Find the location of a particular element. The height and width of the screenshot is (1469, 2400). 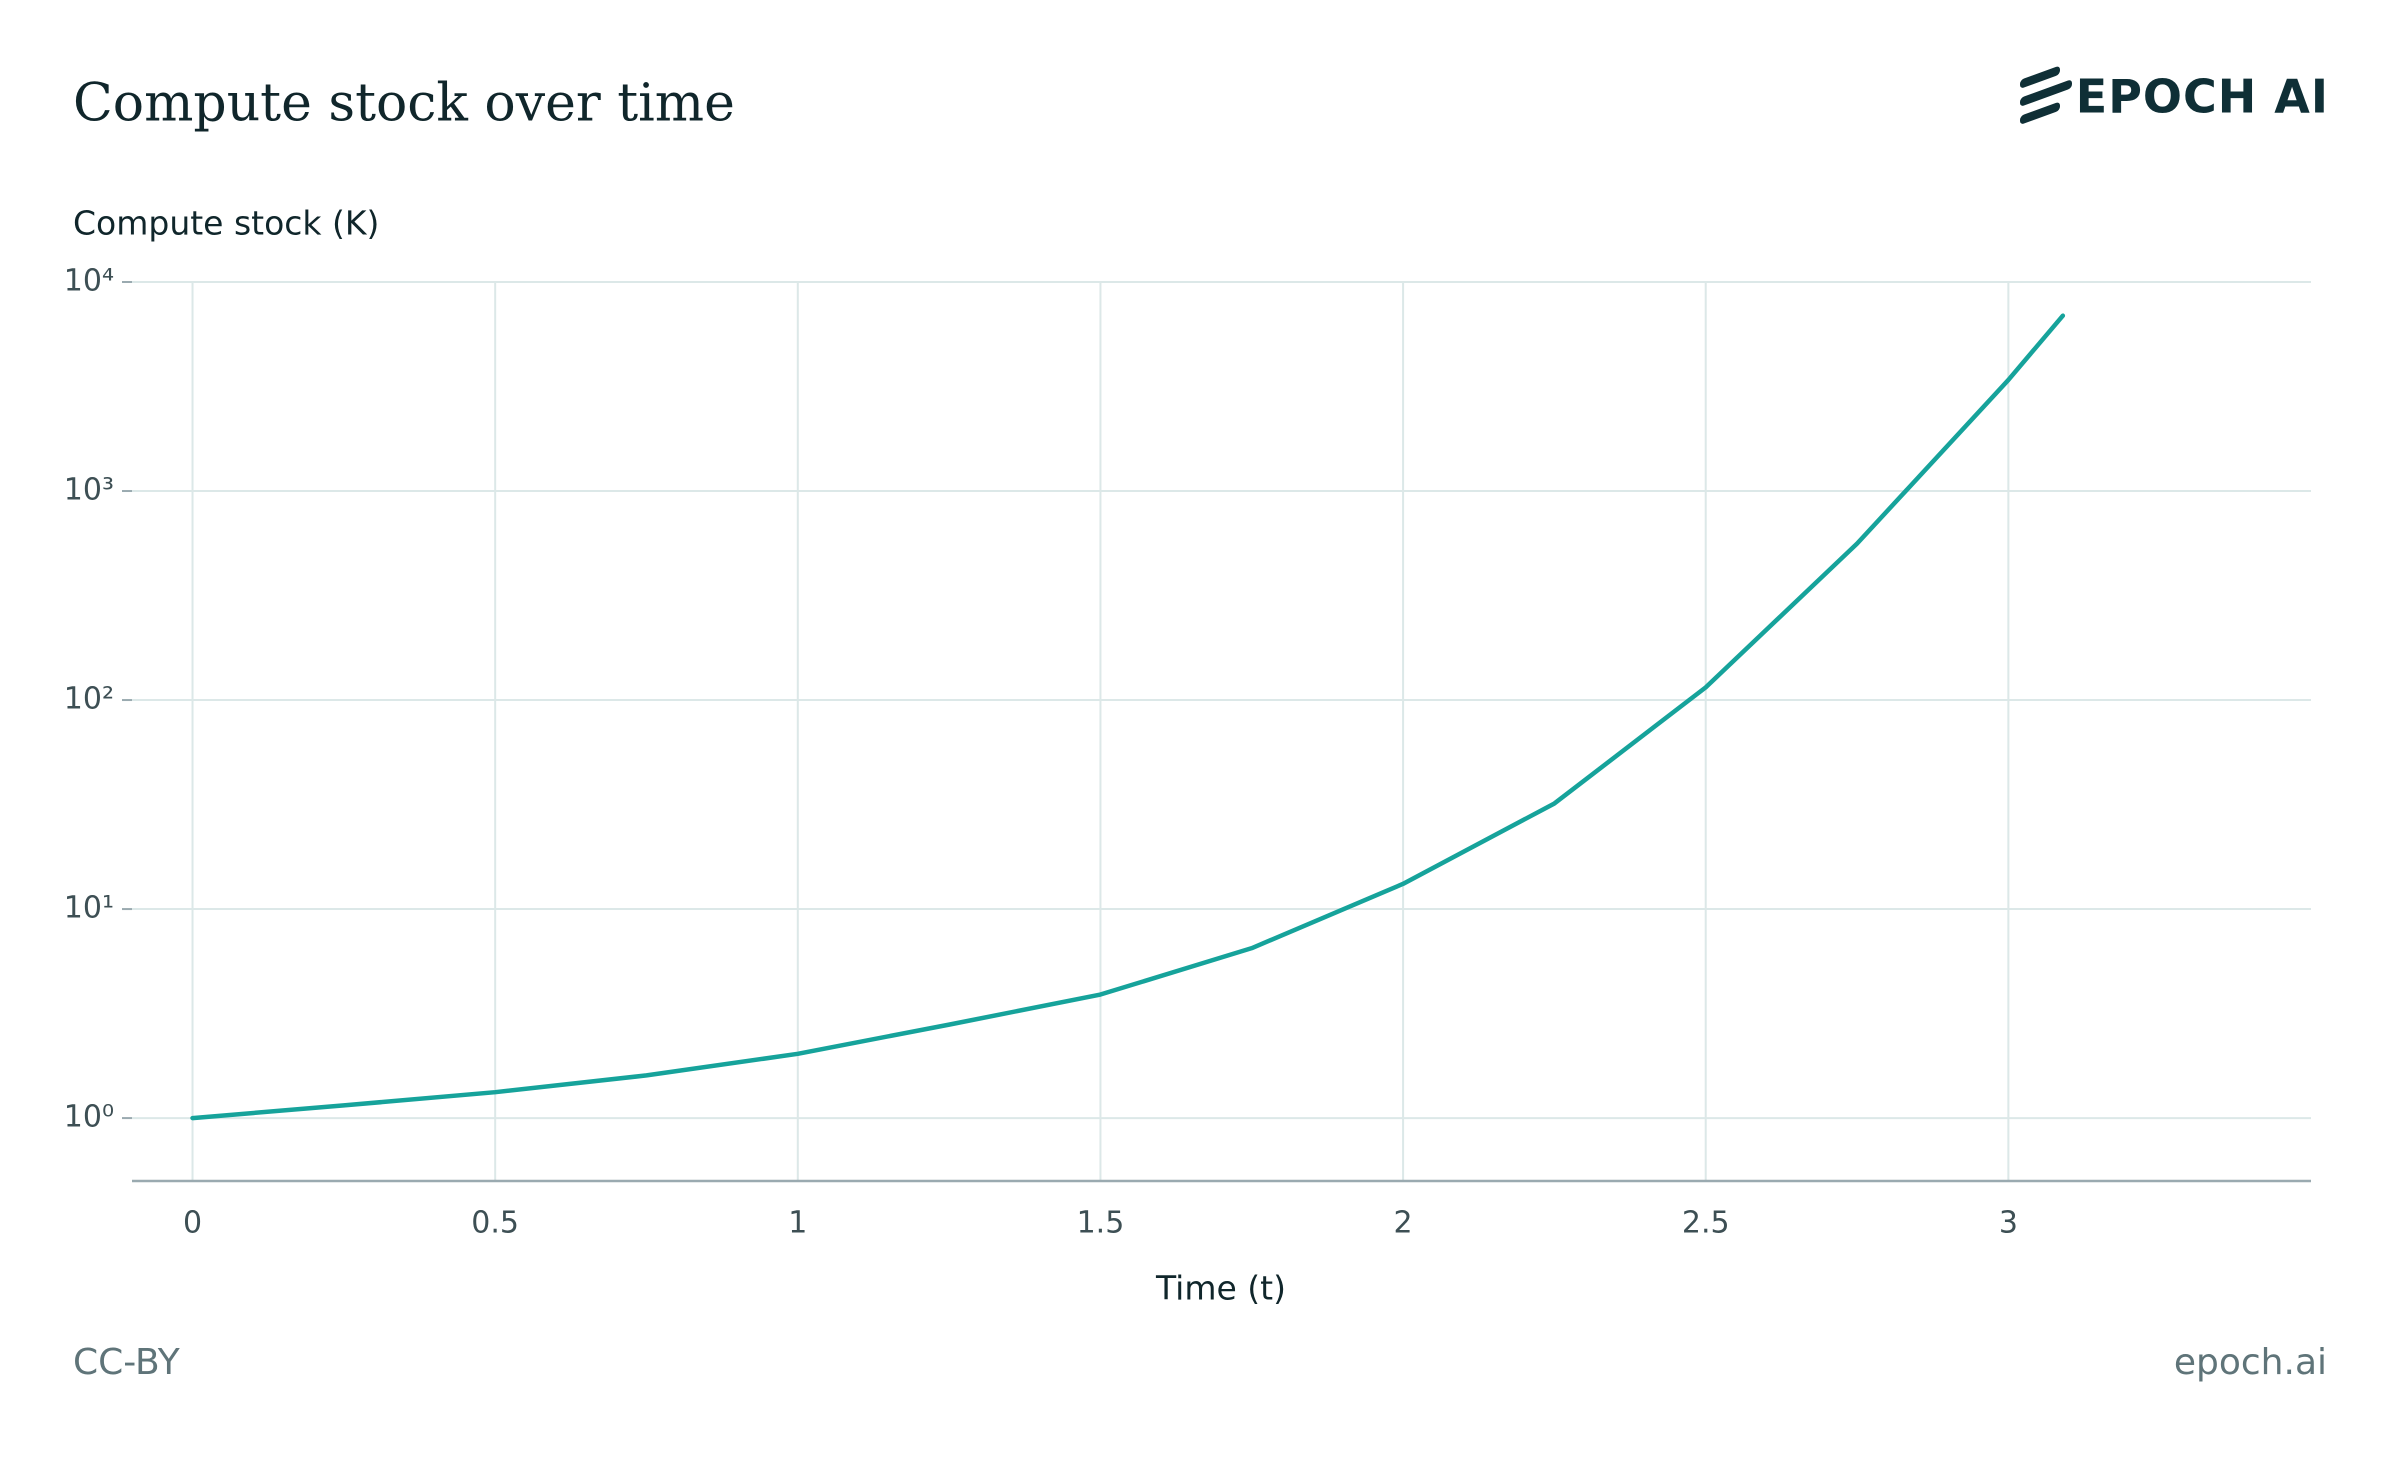

x-tick-label: 3 is located at coordinates (2008, 1223).